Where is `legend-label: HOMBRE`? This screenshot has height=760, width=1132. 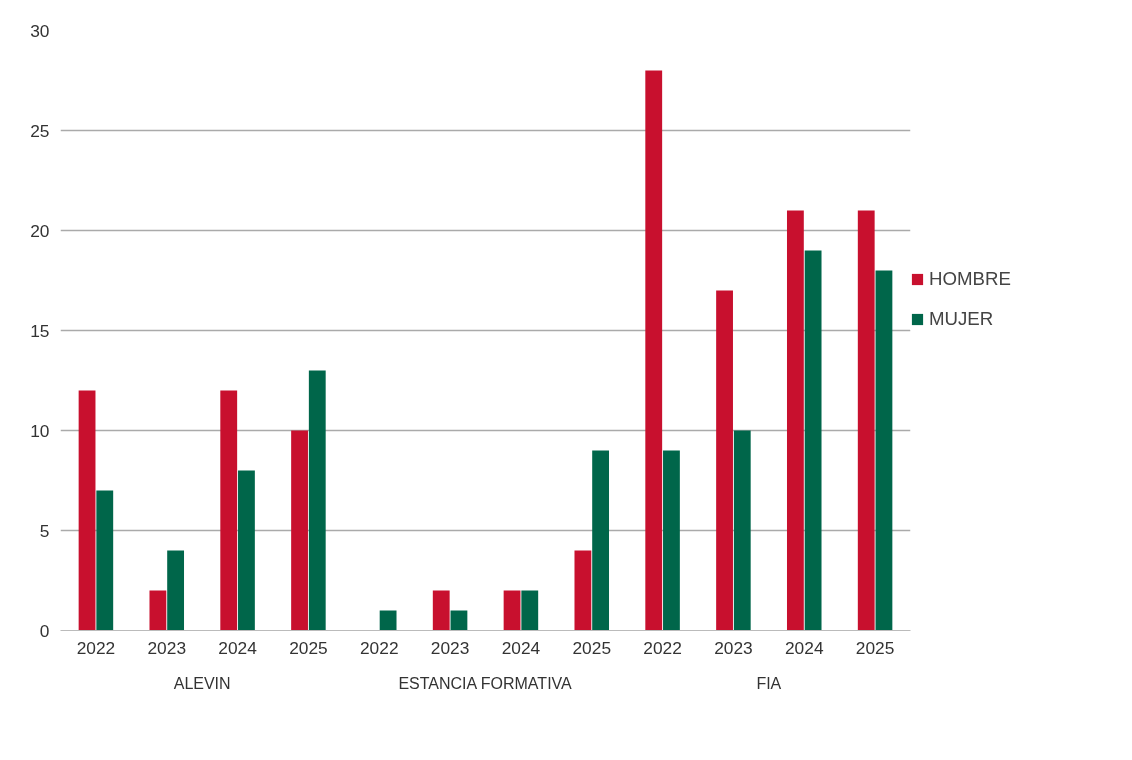 legend-label: HOMBRE is located at coordinates (970, 279).